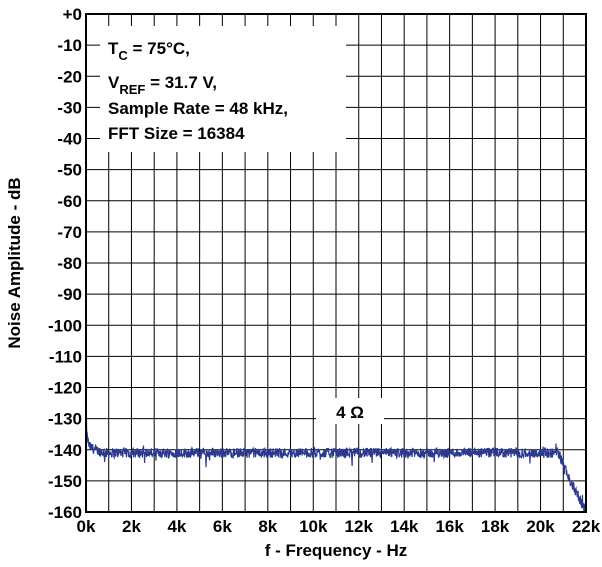  What do you see at coordinates (65, 419) in the screenshot?
I see `y-tick-label: -130` at bounding box center [65, 419].